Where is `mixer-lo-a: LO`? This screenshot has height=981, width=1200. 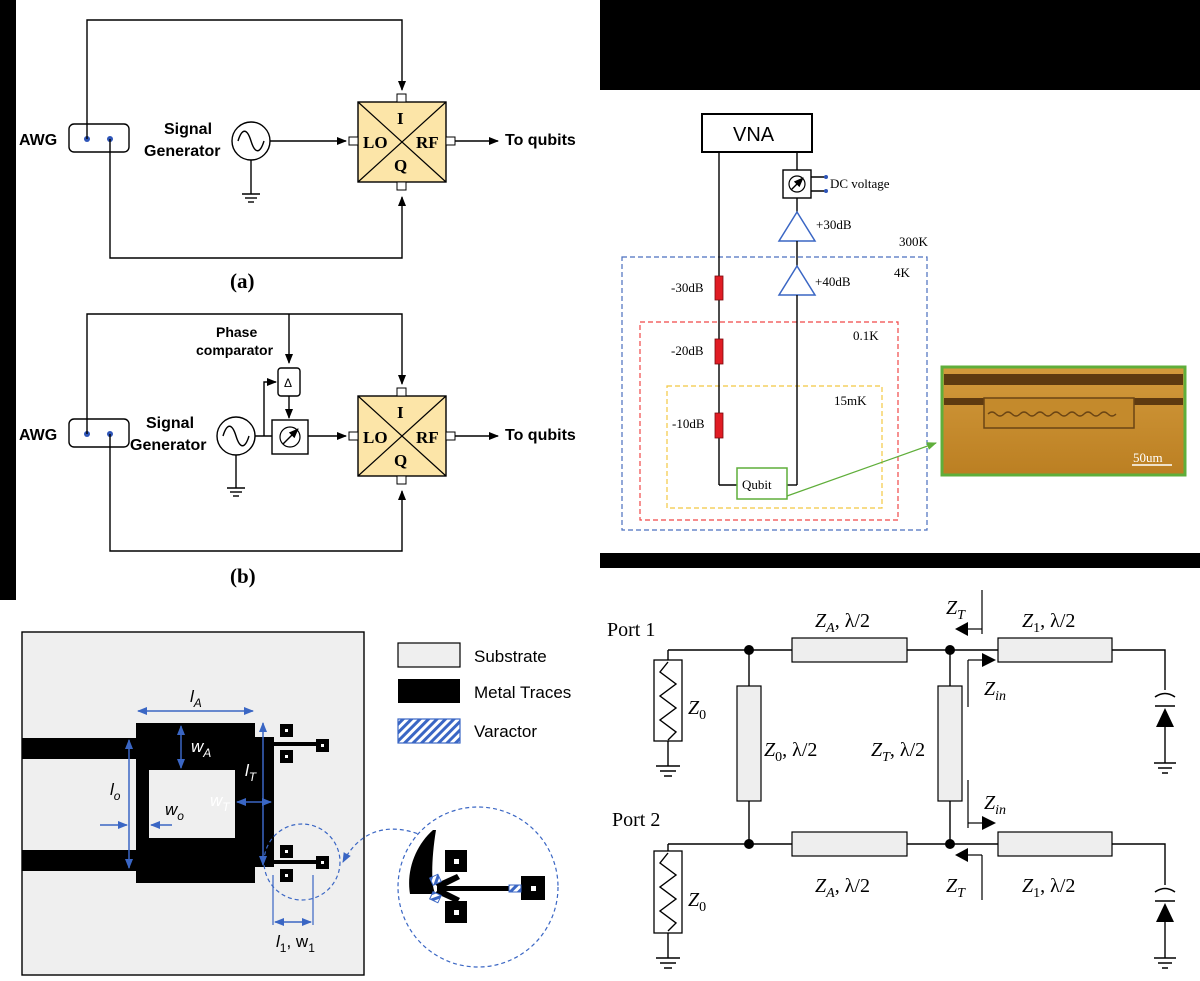 mixer-lo-a: LO is located at coordinates (375, 142).